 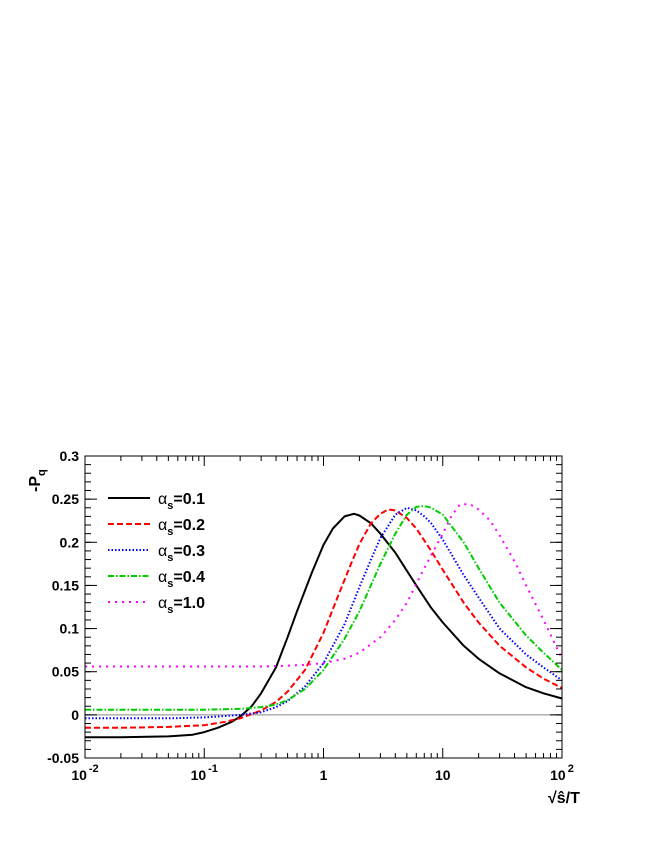 I want to click on svg-text: -Pq, so click(x=37, y=480).